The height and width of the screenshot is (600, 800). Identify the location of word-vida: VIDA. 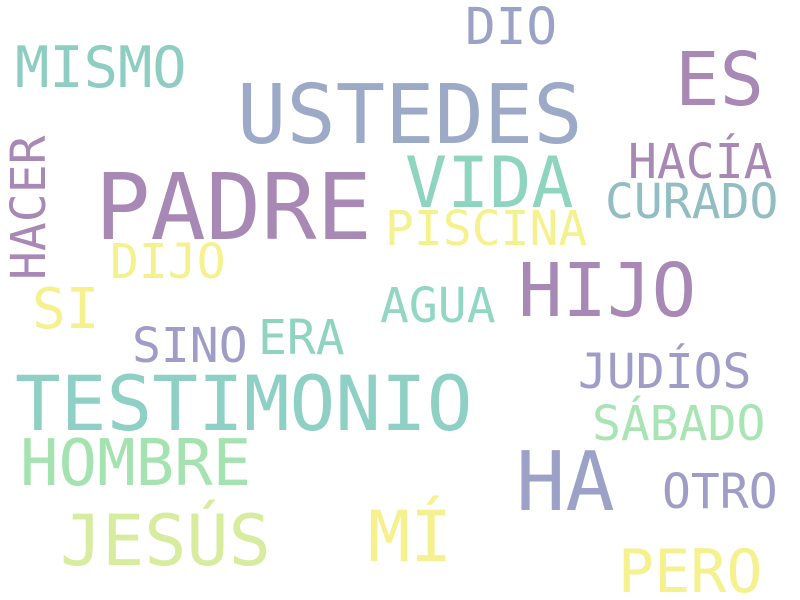
(489, 183).